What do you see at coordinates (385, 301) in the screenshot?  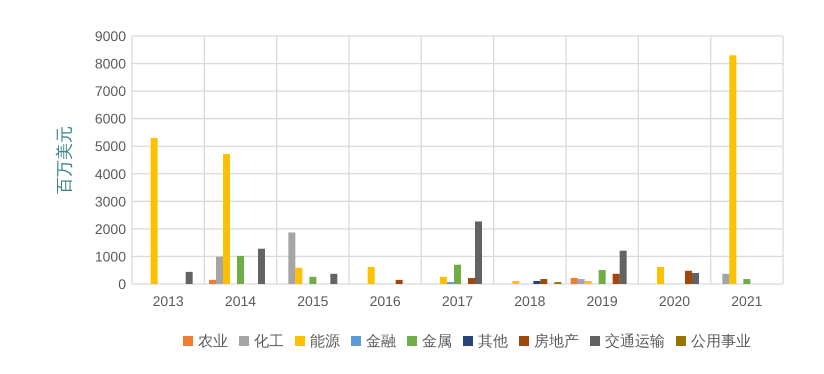 I see `x-tick-label: 2016` at bounding box center [385, 301].